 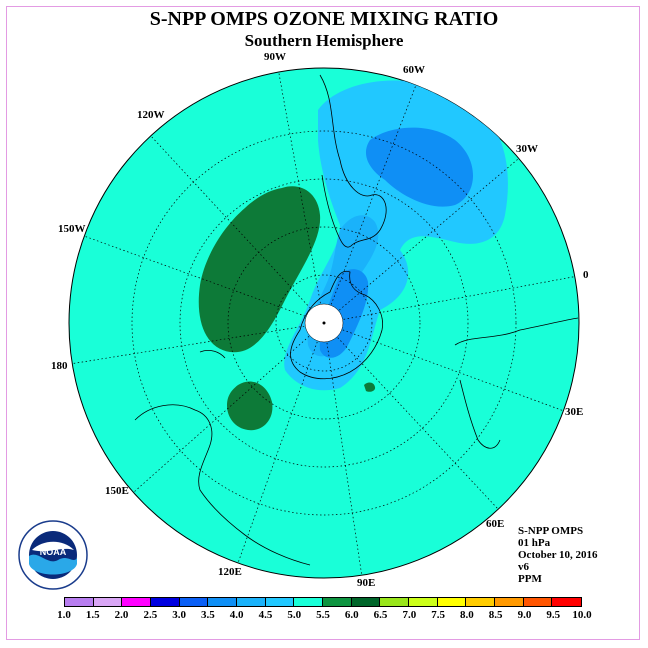 What do you see at coordinates (574, 412) in the screenshot?
I see `lon-label-30e: 30E` at bounding box center [574, 412].